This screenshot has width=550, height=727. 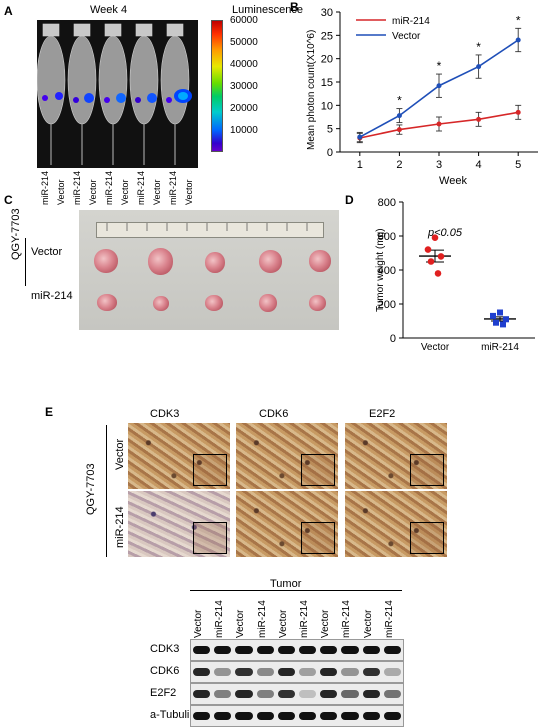 I want to click on colorbar-tick-30000: 30000, so click(x=244, y=86).